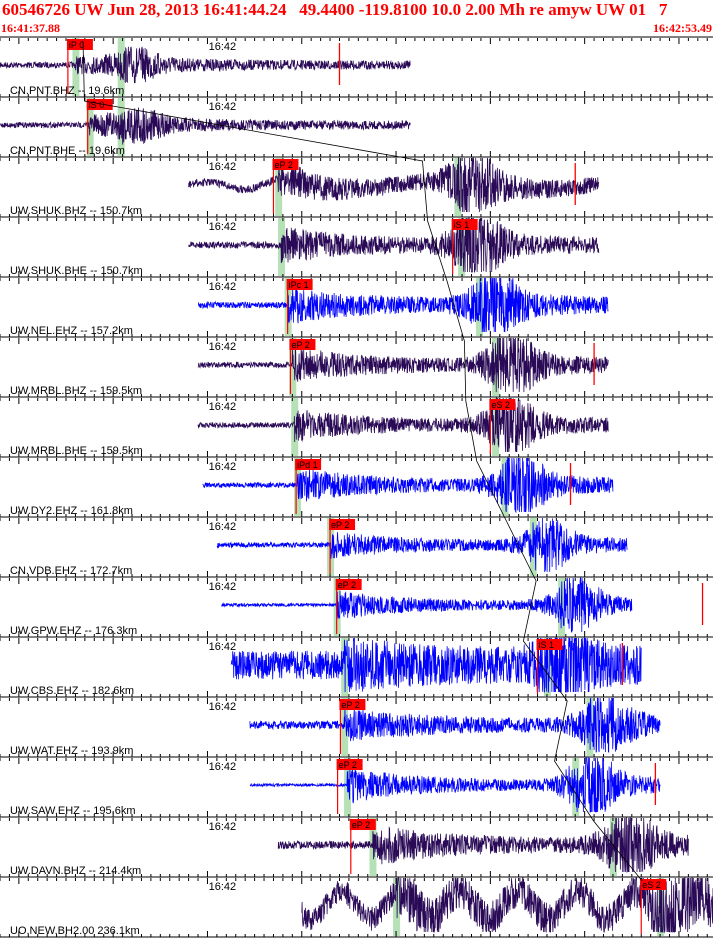 The width and height of the screenshot is (713, 938). I want to click on station-label: UW.SHUK.BHZ -- 150.7km, so click(76, 211).